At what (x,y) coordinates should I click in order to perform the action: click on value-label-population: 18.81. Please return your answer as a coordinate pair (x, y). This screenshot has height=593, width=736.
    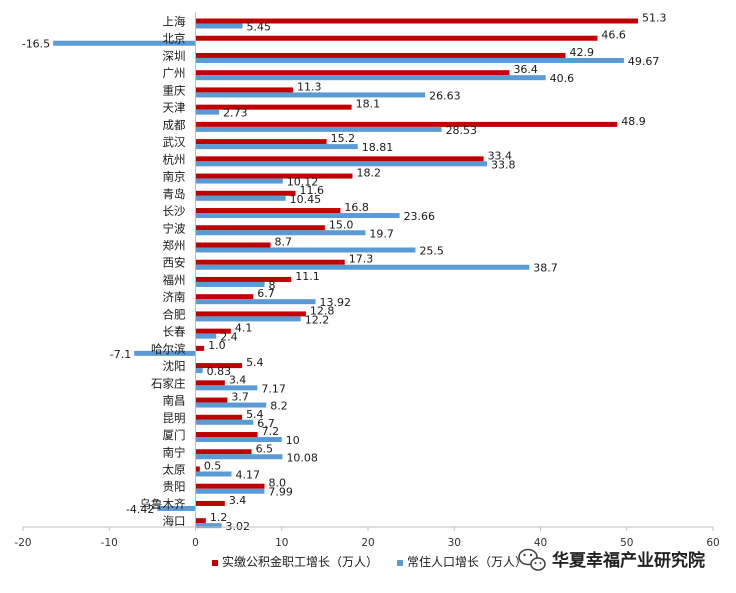
    Looking at the image, I should click on (378, 147).